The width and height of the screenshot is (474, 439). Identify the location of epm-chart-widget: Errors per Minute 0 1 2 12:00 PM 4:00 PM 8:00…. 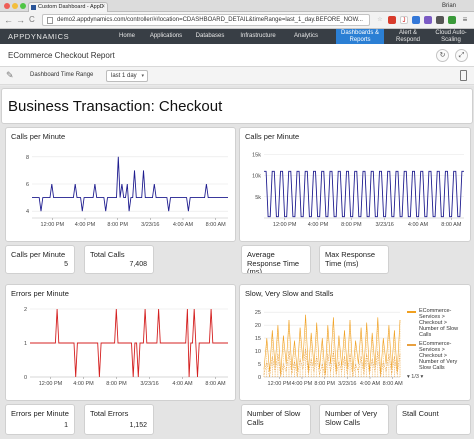
(120, 342).